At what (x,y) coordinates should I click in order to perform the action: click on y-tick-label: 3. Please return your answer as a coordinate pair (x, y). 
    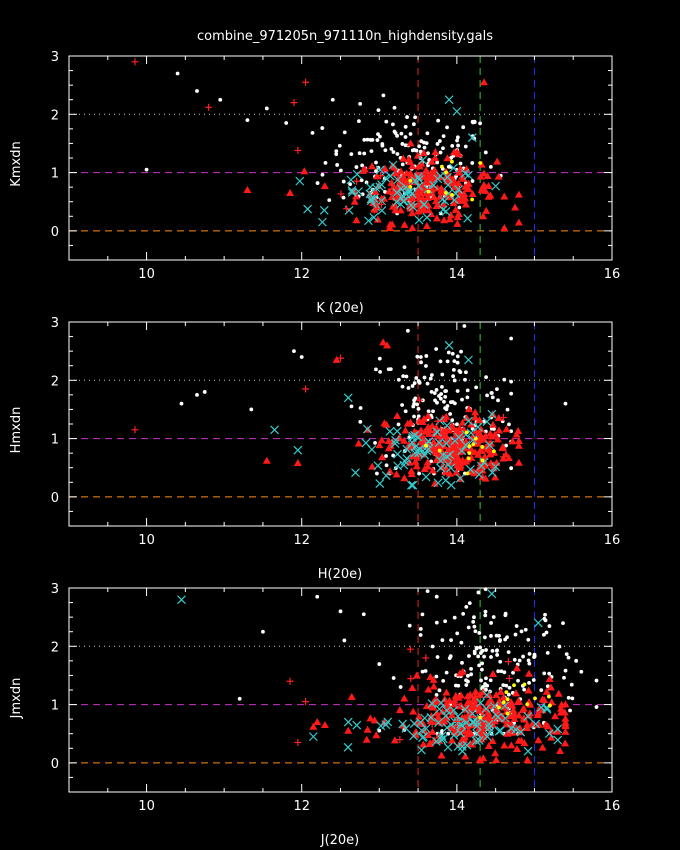
    Looking at the image, I should click on (55, 589).